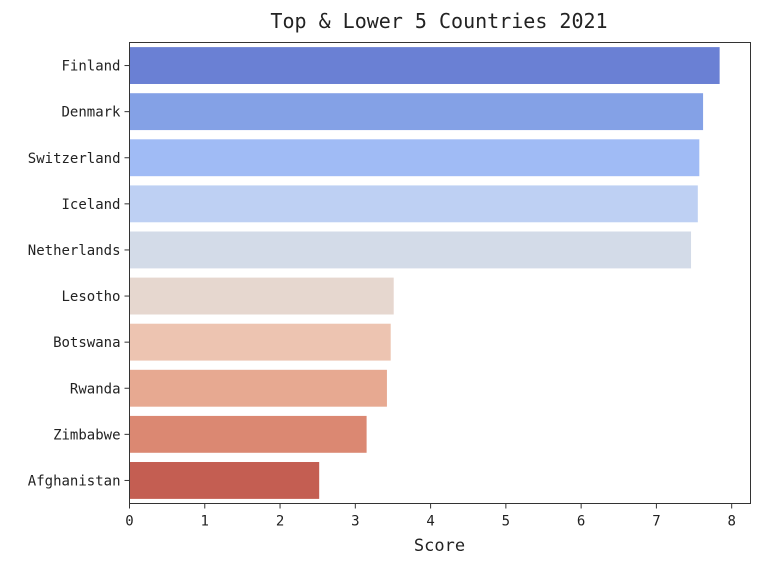  What do you see at coordinates (90, 297) in the screenshot?
I see `y-tick-label: Lesotho` at bounding box center [90, 297].